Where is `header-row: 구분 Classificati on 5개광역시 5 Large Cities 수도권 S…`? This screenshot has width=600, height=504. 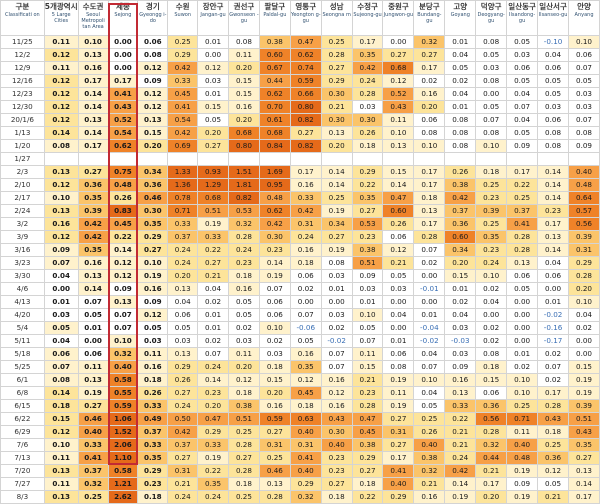 header-row: 구분 Classificati on 5개광역시 5 Large Cities 수도권 S… is located at coordinates (300, 18).